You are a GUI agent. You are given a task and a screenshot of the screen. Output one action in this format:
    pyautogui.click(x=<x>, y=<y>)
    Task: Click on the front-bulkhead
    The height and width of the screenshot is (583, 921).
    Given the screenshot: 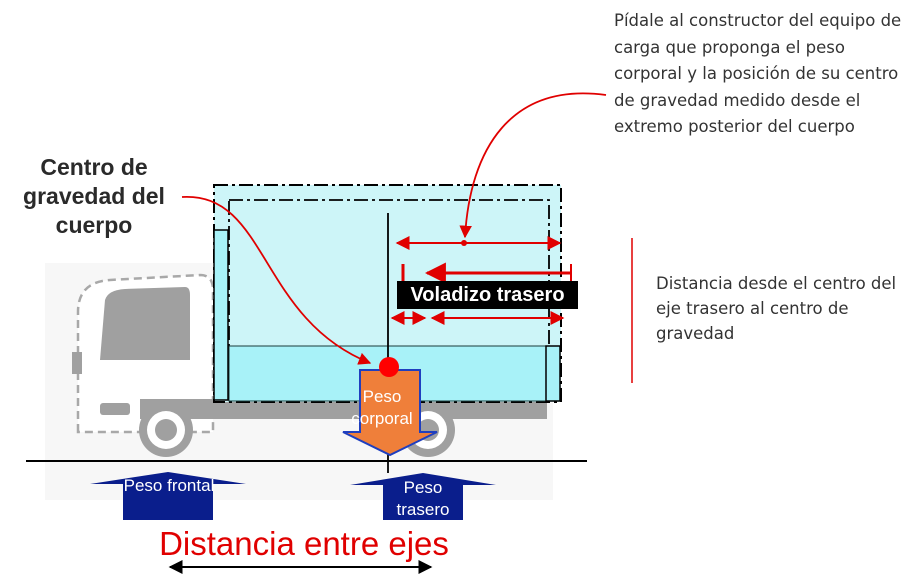 What is the action you would take?
    pyautogui.click(x=221, y=315)
    